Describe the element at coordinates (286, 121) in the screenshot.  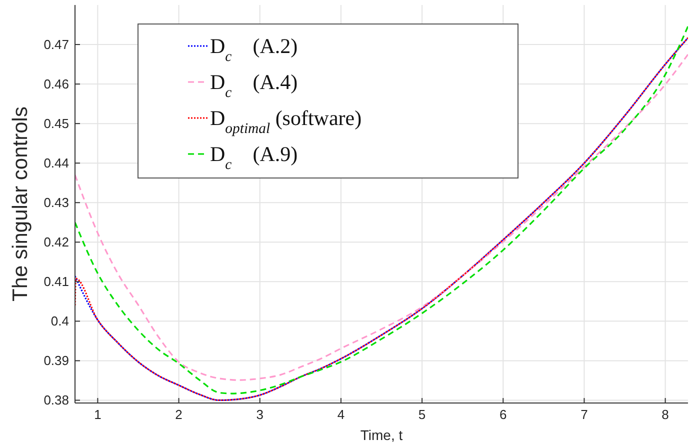
I see `legend-label: D$_{optimal}$ (software)` at that location.